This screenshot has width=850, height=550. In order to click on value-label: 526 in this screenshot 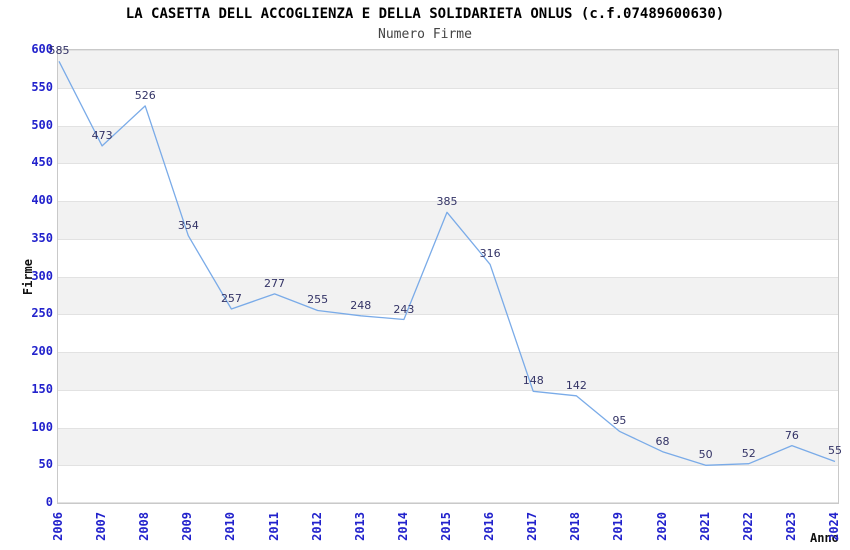, I will do `click(145, 95)`.